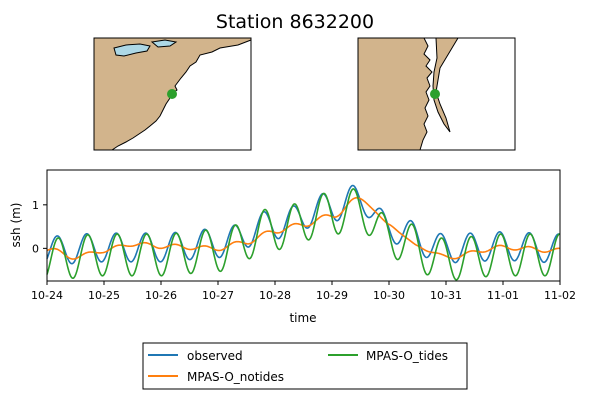 The height and width of the screenshot is (400, 590). Describe the element at coordinates (215, 356) in the screenshot. I see `legend-label-observed: observed` at that location.